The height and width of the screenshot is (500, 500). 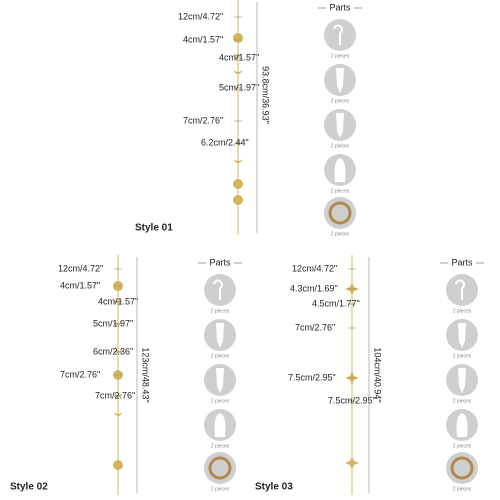 What do you see at coordinates (336, 303) in the screenshot?
I see `measurement-label: 4.5cm/1.77"` at bounding box center [336, 303].